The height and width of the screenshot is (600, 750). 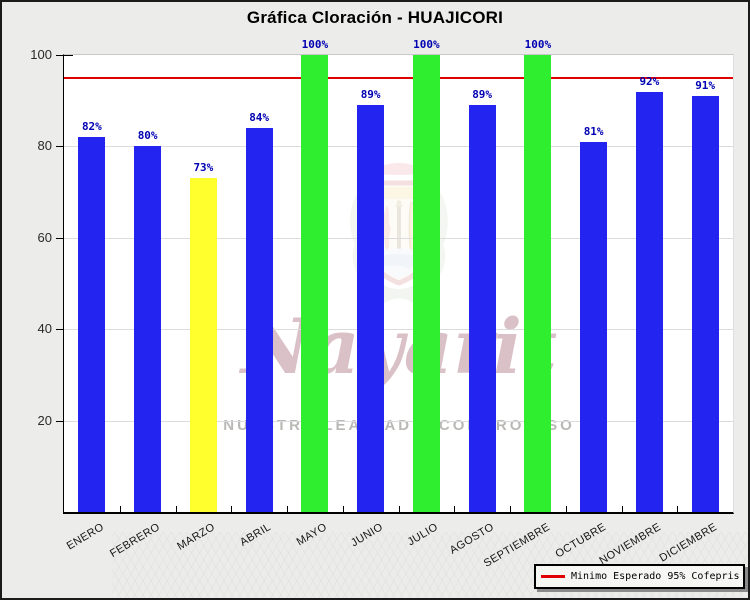 I want to click on bar-value-label-enero: 82%, so click(x=91, y=127).